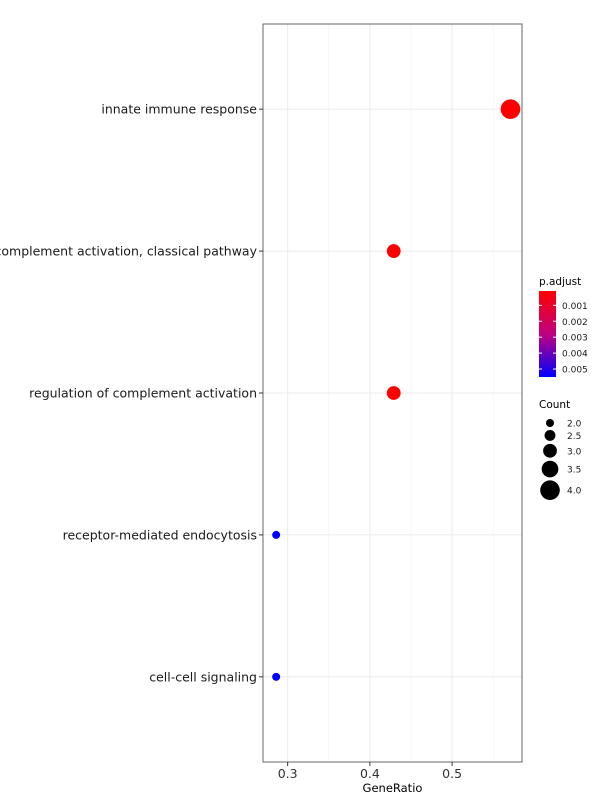  I want to click on size-legend-label: 2.5, so click(574, 437).